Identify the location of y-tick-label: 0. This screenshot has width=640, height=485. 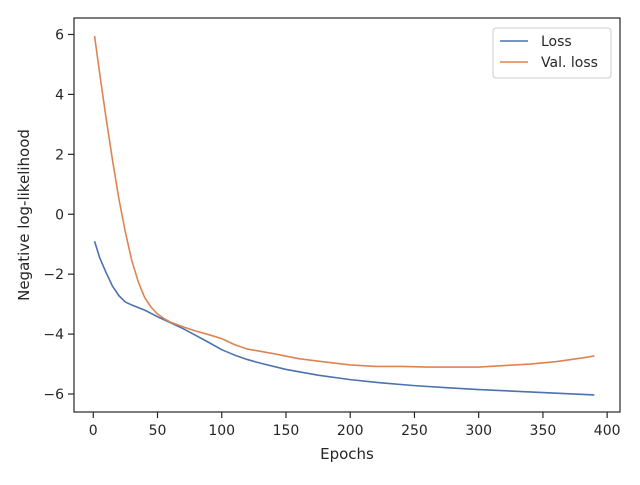
(59, 215).